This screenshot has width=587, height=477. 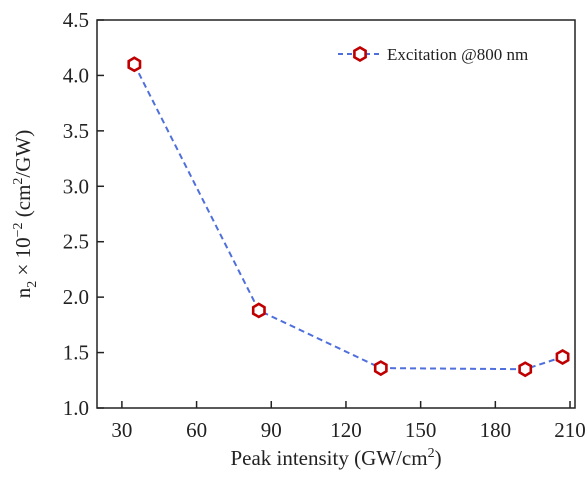 I want to click on y-tick-label: 3.5, so click(x=76, y=131).